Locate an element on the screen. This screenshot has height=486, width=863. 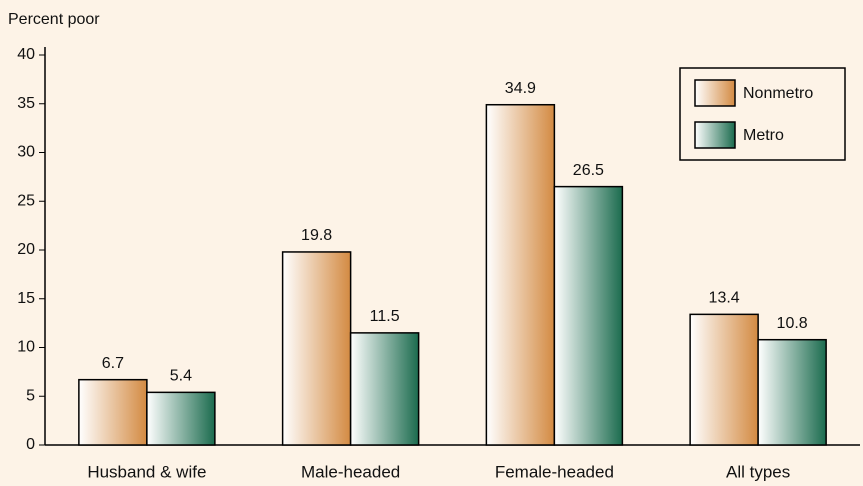
data-label: 13.4 is located at coordinates (724, 298).